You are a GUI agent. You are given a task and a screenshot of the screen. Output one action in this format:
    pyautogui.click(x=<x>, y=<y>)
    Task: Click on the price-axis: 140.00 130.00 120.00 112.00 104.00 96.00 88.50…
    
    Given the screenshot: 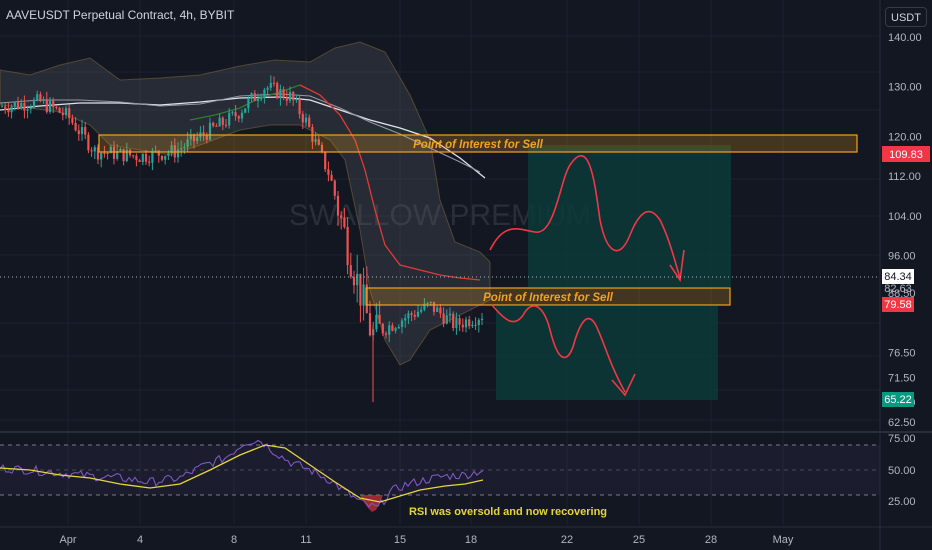 What is the action you would take?
    pyautogui.click(x=905, y=230)
    